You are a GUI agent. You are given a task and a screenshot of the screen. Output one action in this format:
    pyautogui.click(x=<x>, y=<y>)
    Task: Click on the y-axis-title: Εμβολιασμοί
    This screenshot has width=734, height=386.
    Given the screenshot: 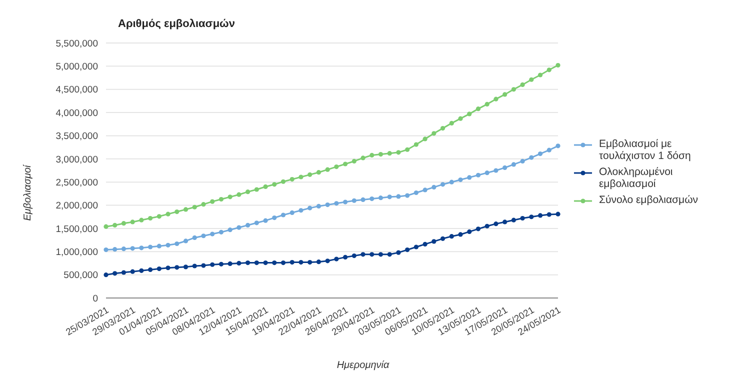 What is the action you would take?
    pyautogui.click(x=28, y=193)
    